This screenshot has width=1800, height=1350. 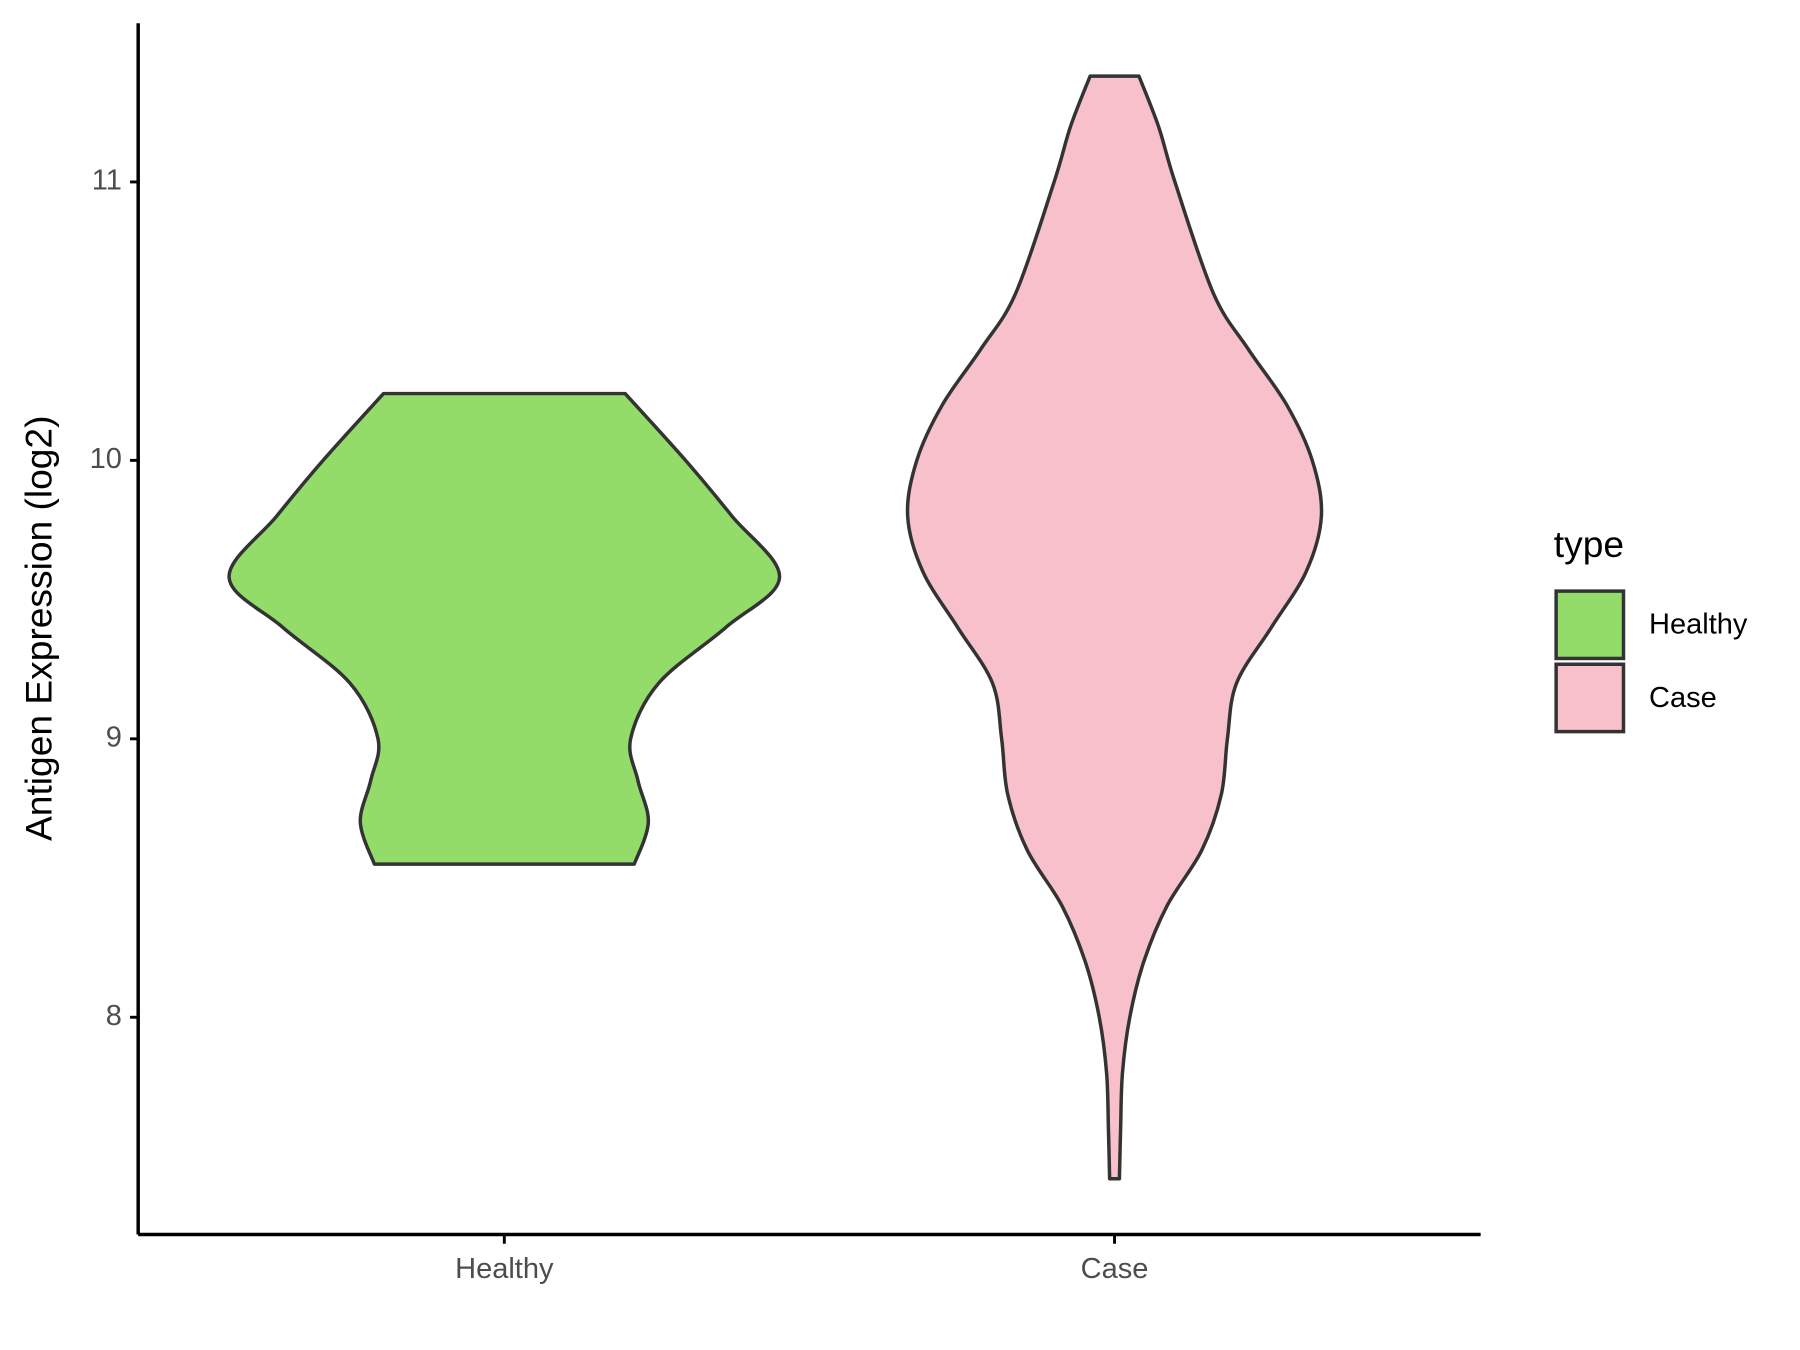 What do you see at coordinates (1698, 625) in the screenshot?
I see `legend-label: Healthy` at bounding box center [1698, 625].